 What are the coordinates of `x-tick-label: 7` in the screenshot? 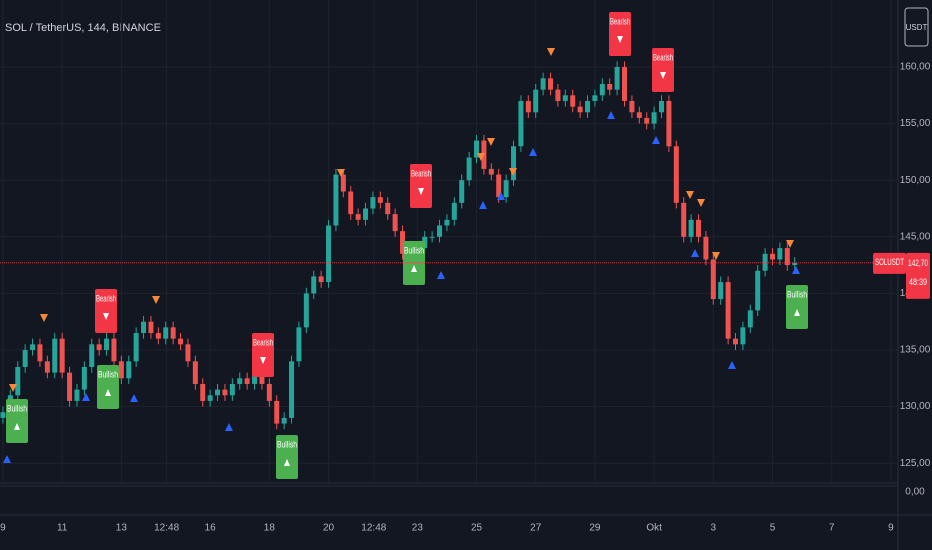 It's located at (832, 528).